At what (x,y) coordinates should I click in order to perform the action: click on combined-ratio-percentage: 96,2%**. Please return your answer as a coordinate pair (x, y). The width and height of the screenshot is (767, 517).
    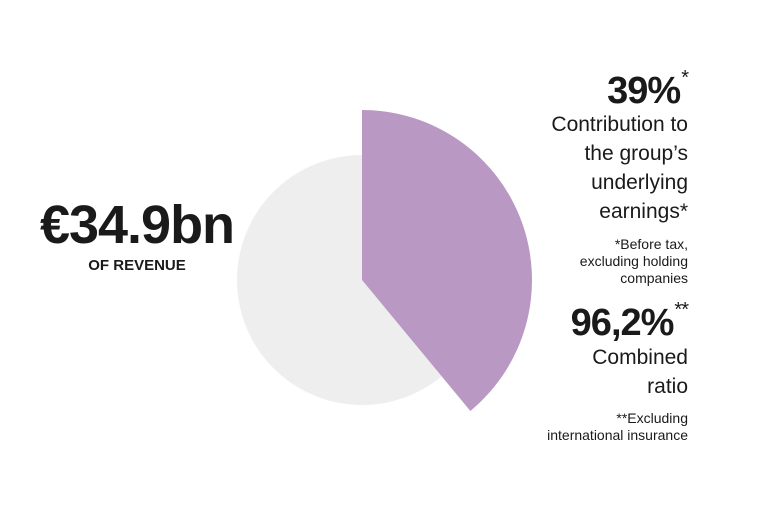
    Looking at the image, I should click on (629, 322).